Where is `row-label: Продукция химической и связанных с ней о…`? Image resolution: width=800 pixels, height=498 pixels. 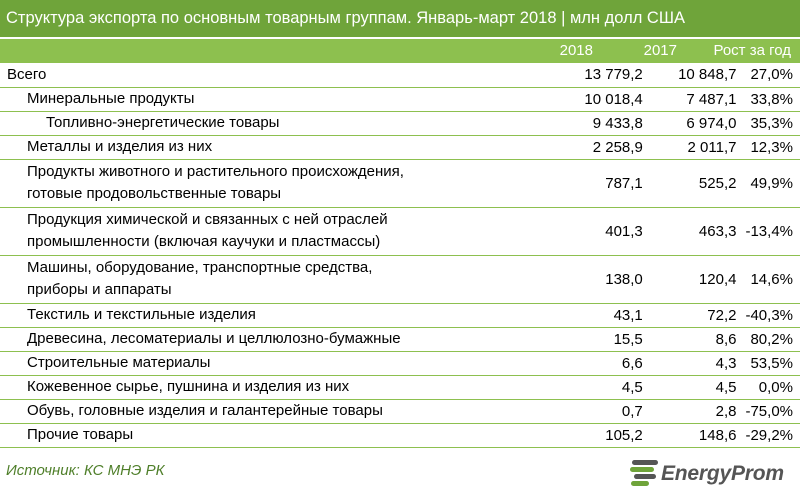 row-label: Продукция химической и связанных с ней о… is located at coordinates (283, 231).